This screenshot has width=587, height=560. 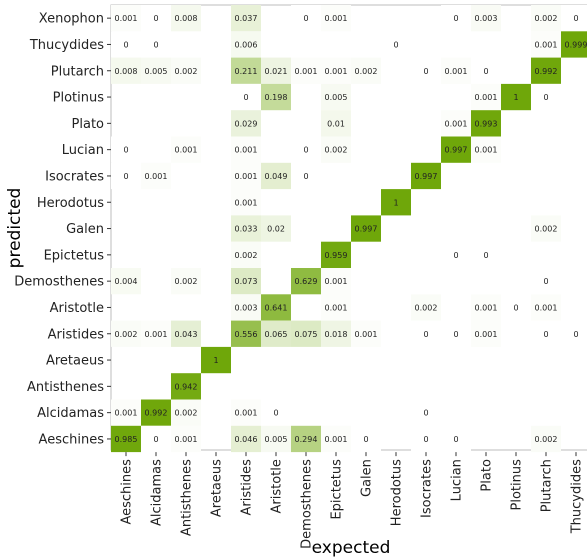 What do you see at coordinates (70, 203) in the screenshot?
I see `y-tick-label: Herodotus` at bounding box center [70, 203].